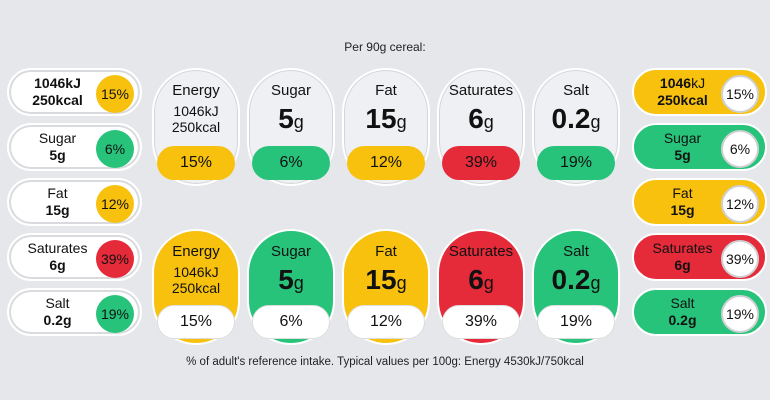  What do you see at coordinates (699, 147) in the screenshot?
I see `right-sugar-pill: Sugar 5g 6%` at bounding box center [699, 147].